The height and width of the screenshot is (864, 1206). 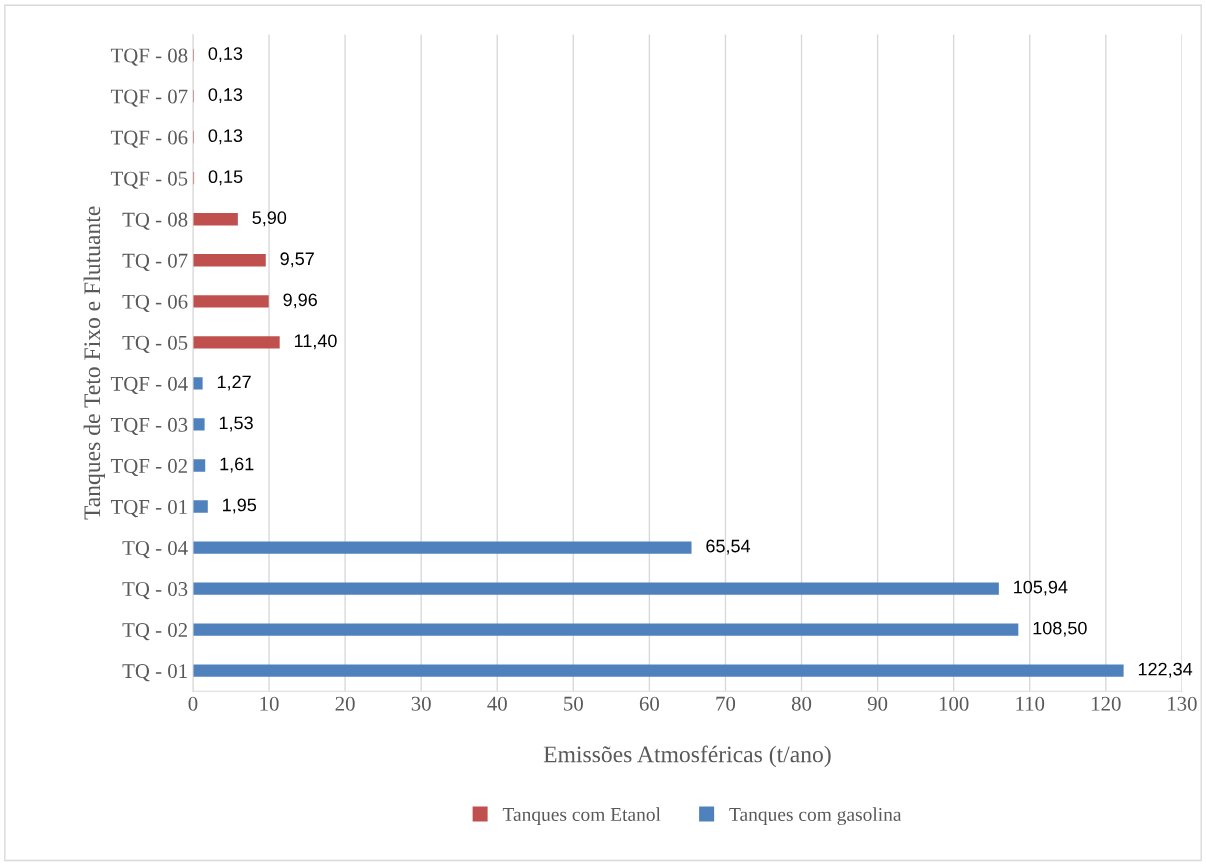 I want to click on data-label: 9,57, so click(x=297, y=260).